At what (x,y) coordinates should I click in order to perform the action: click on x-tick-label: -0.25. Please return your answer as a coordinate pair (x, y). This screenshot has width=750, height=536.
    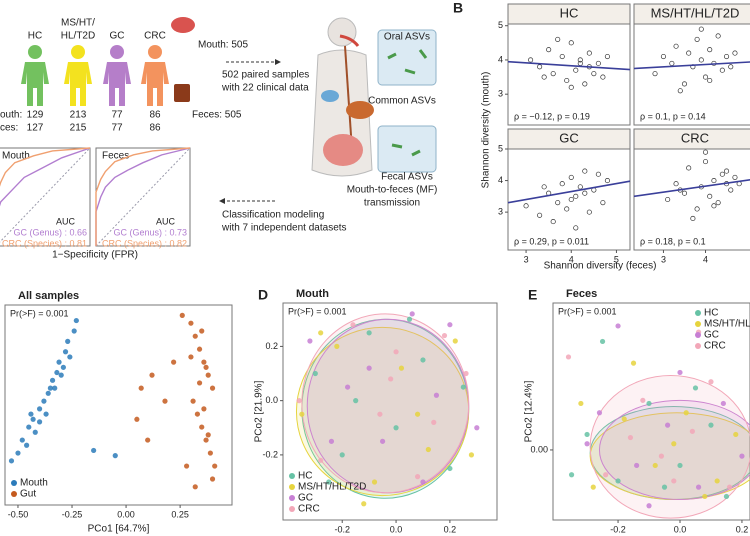
    Looking at the image, I should click on (72, 514).